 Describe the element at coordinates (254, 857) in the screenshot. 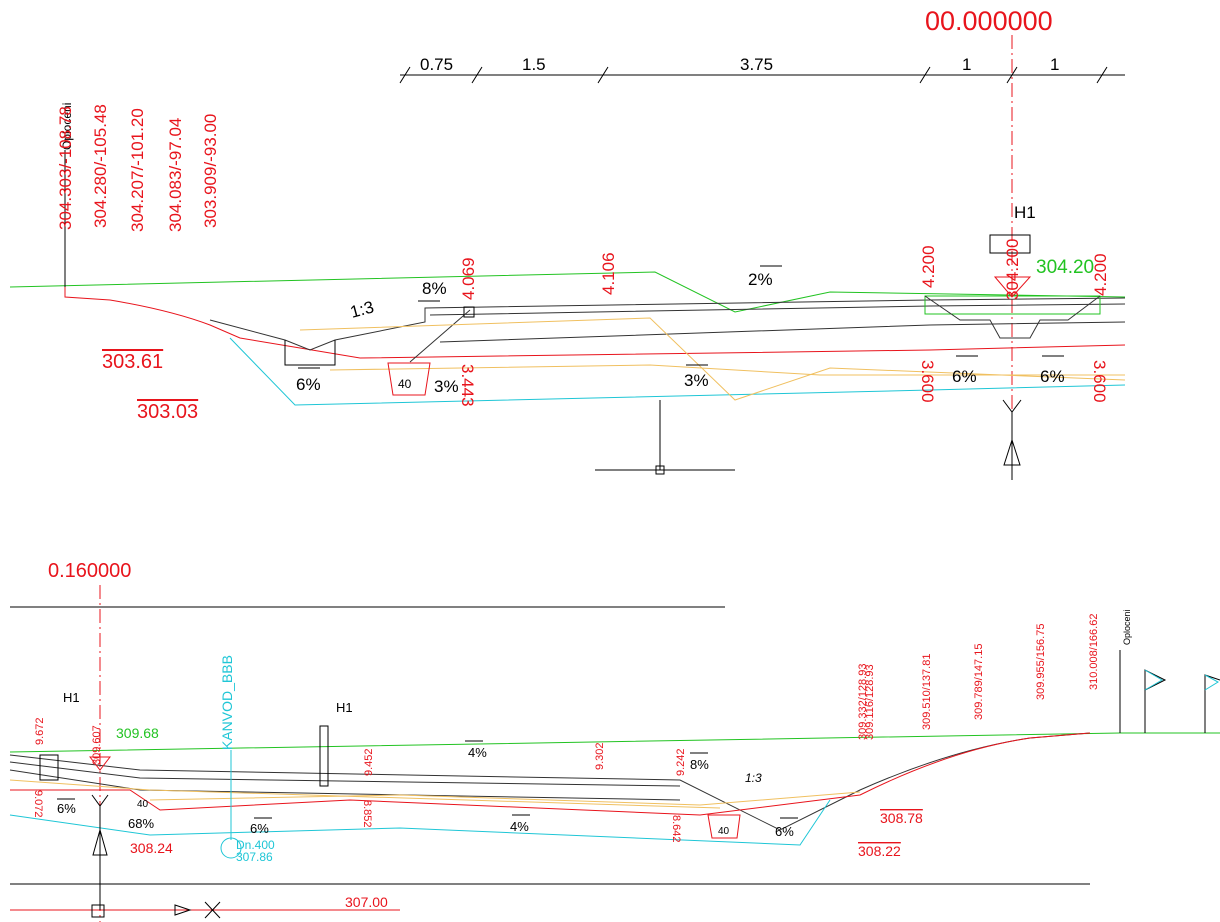

I see `utility-level: 307.86` at that location.